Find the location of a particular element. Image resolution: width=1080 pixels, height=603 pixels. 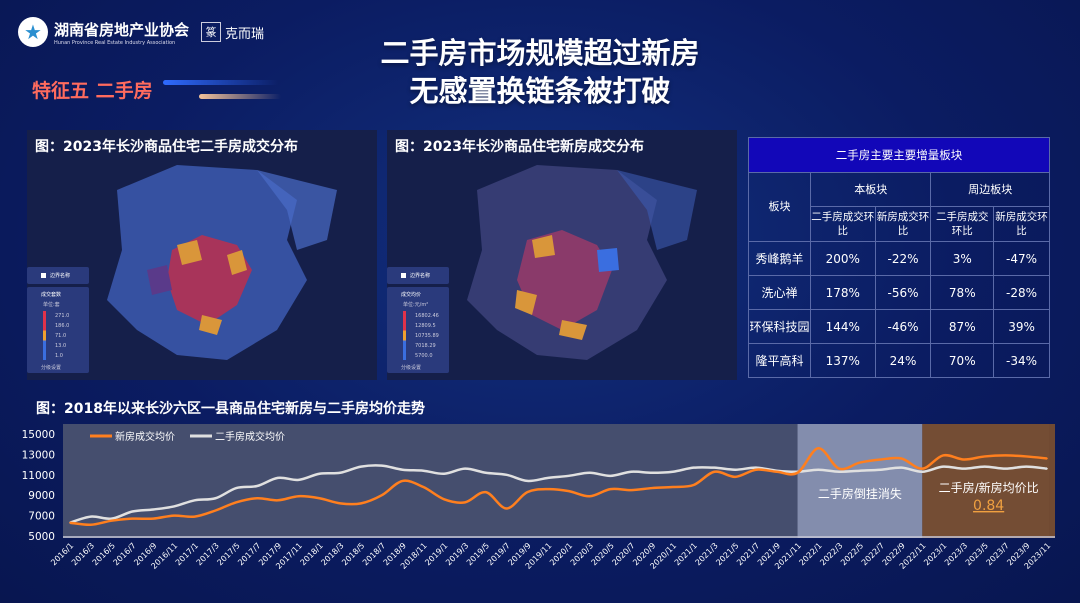

chart-title: 图：2018年以来长沙六区一县商品住宅新房与二手房均价走势 is located at coordinates (230, 409).